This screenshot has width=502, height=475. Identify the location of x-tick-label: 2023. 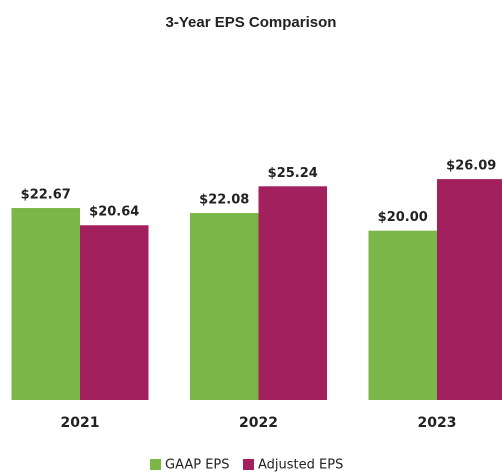
(437, 423).